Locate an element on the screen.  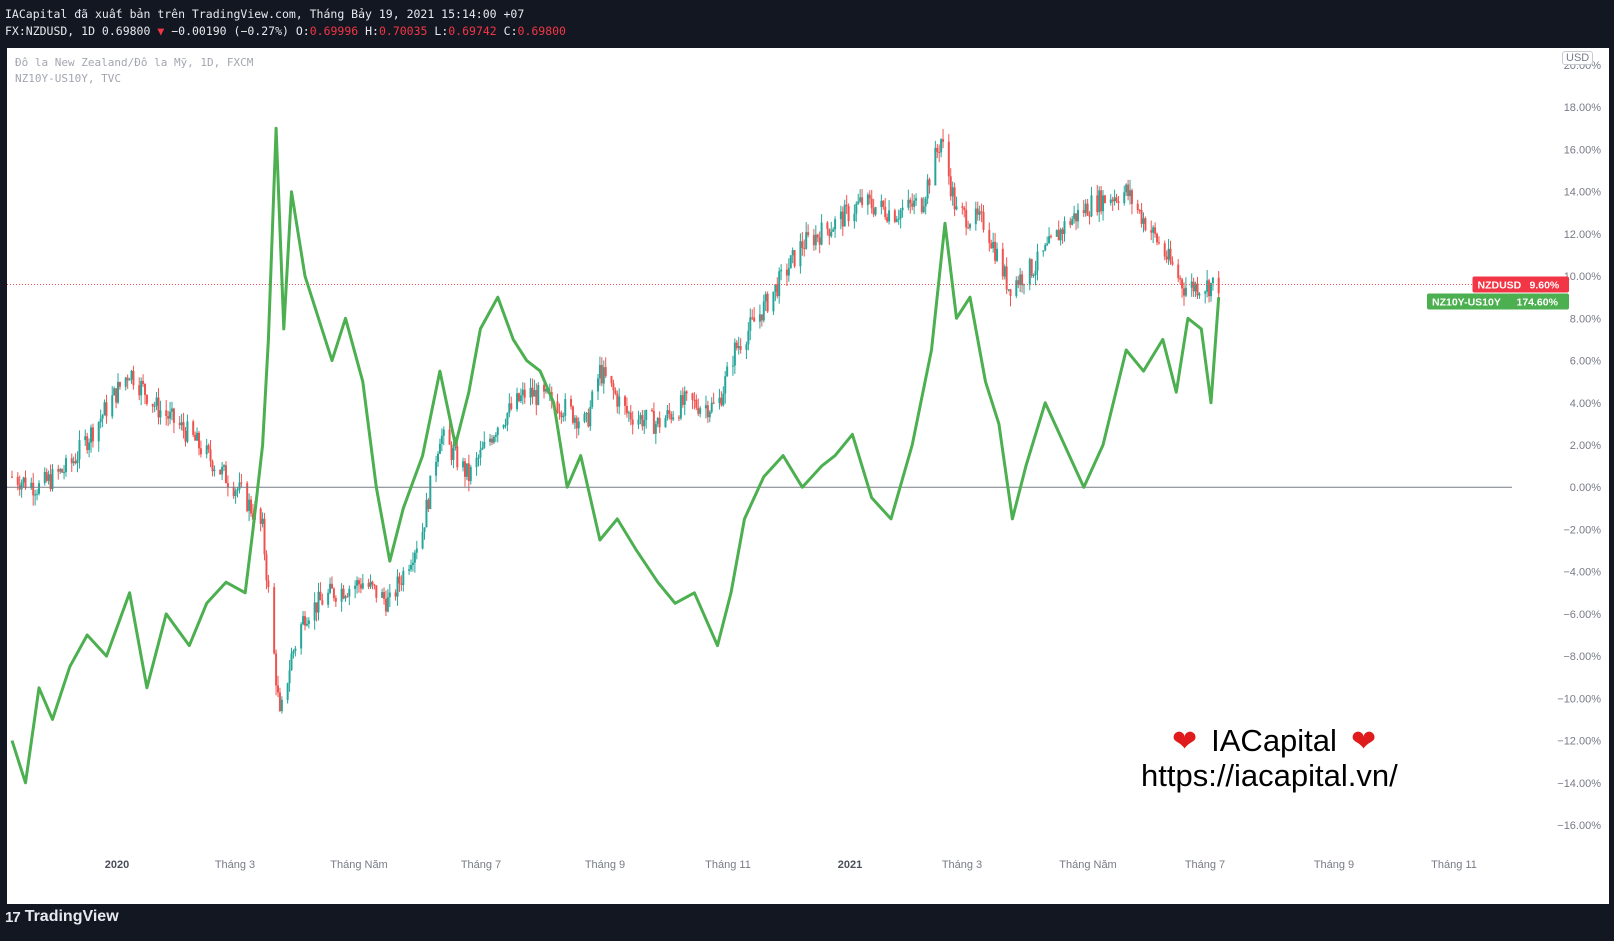
brand-name: TradingView is located at coordinates (71, 916).